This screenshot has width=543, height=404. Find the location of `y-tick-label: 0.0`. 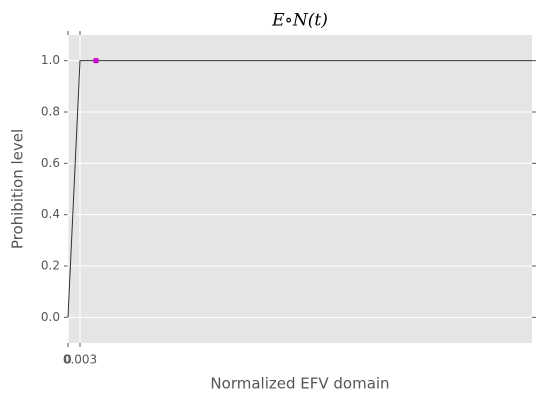

y-tick-label: 0.0 is located at coordinates (50, 317).